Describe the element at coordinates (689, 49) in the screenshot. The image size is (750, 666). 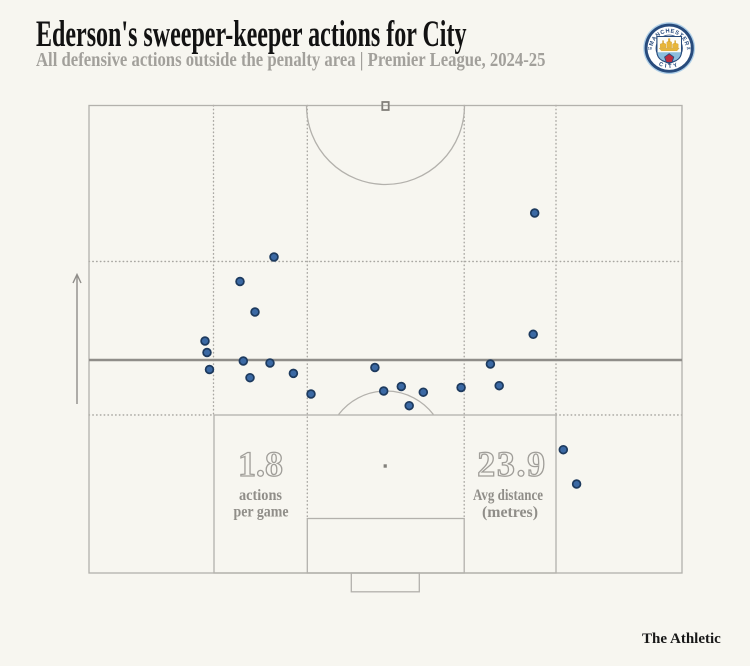
I see `svg-text: 94` at that location.